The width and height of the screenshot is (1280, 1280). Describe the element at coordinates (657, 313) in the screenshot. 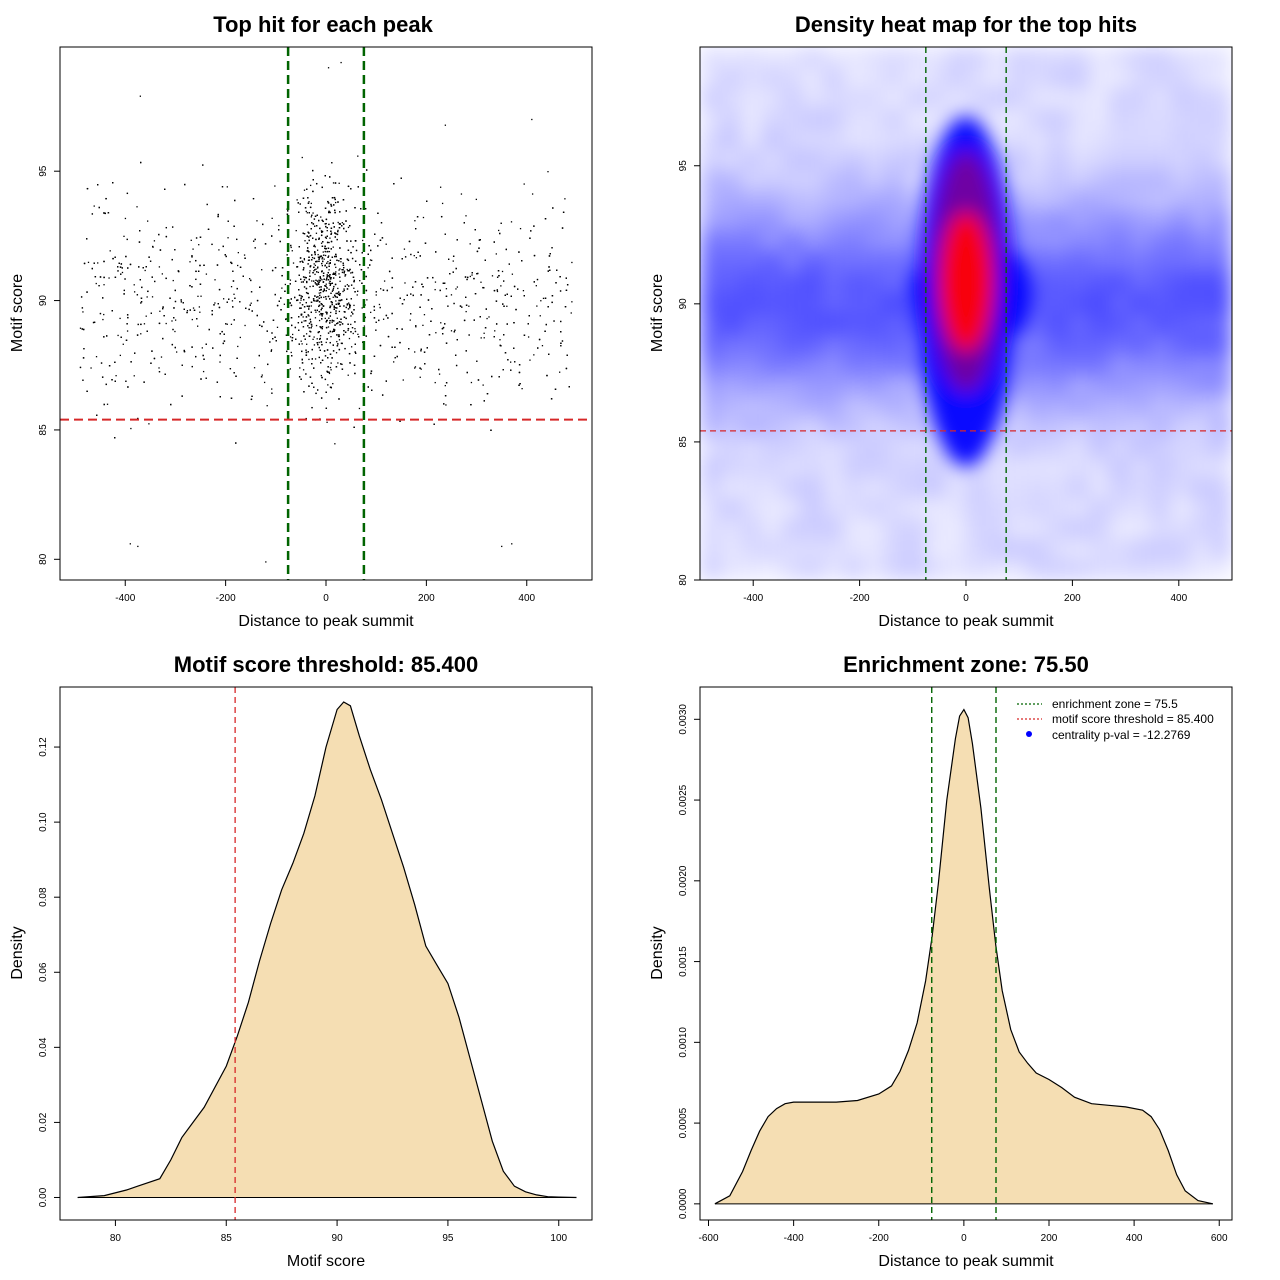

I see `heatmap-ylabel: Motif score` at that location.